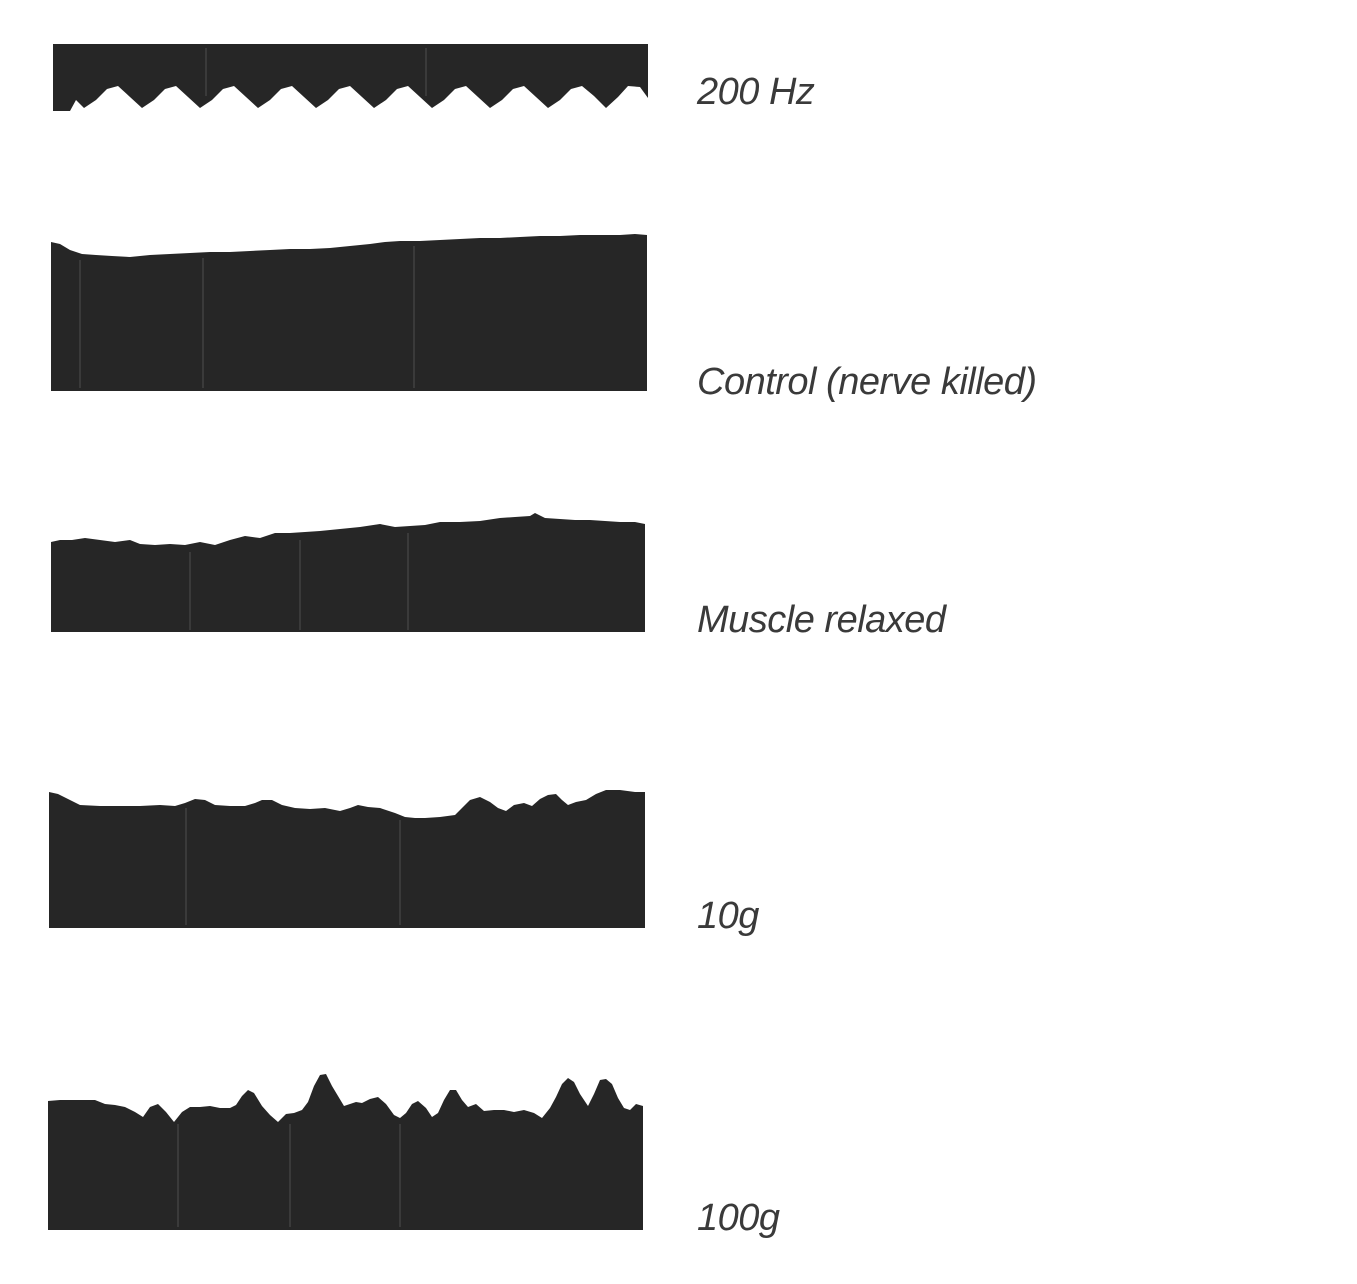  I want to click on trace-control-waveform, so click(349, 312).